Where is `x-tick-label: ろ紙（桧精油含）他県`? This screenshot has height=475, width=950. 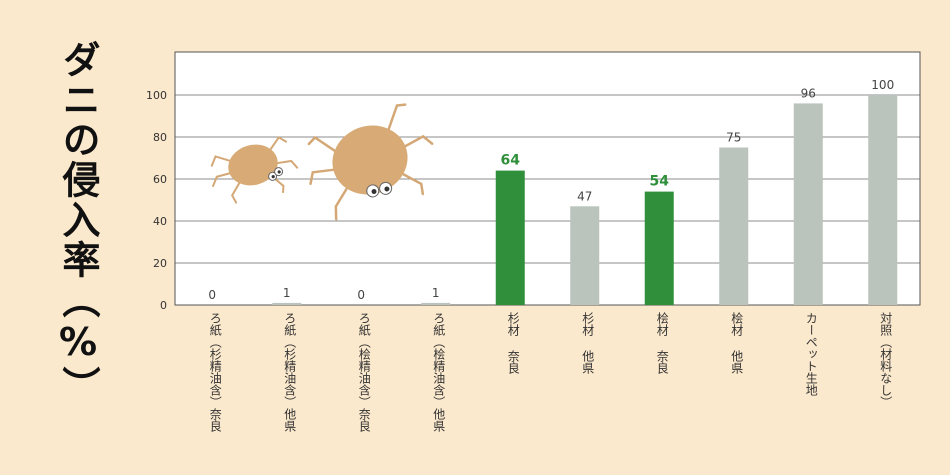 x-tick-label: ろ紙（桧精油含）他県 is located at coordinates (438, 372).